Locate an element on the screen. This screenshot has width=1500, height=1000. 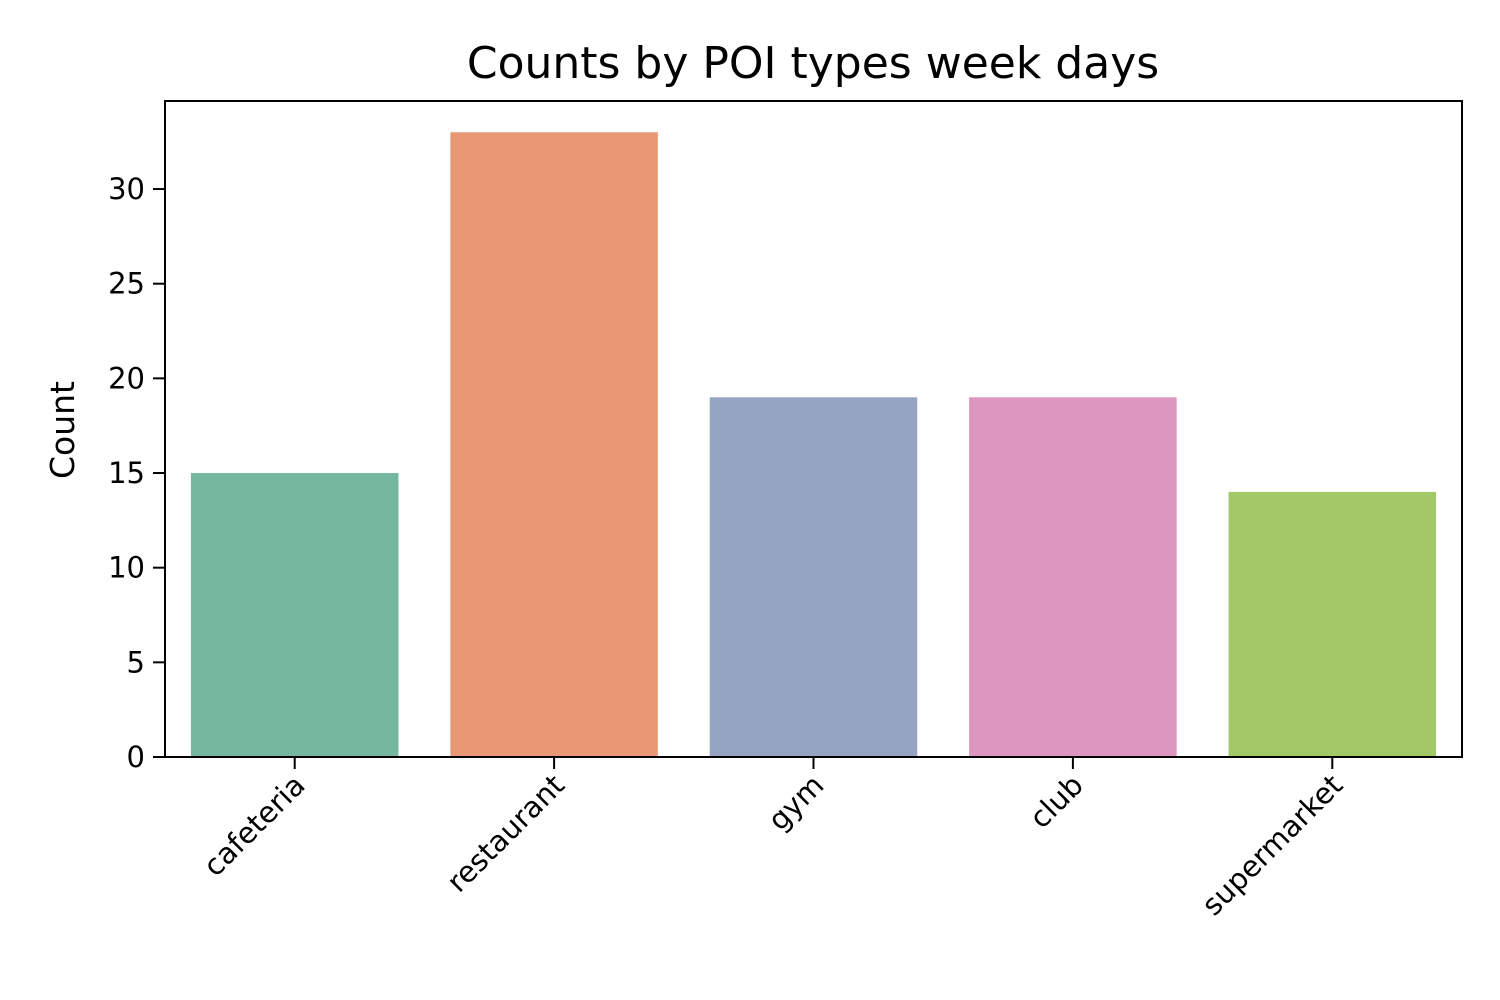
bar-cafeteria is located at coordinates (294, 615).